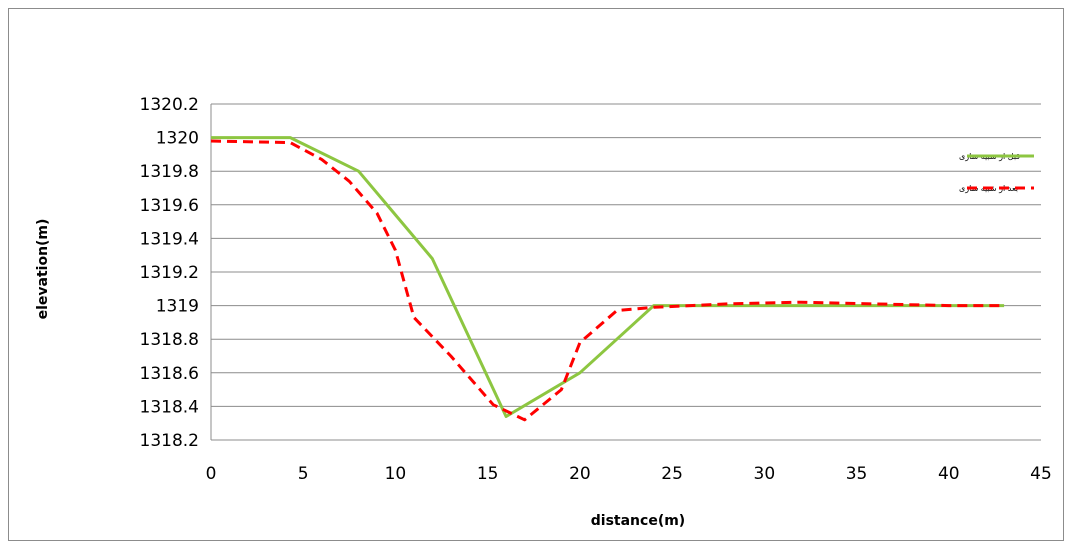 The width and height of the screenshot is (1074, 549). What do you see at coordinates (949, 474) in the screenshot?
I see `x-tick-label: 40` at bounding box center [949, 474].